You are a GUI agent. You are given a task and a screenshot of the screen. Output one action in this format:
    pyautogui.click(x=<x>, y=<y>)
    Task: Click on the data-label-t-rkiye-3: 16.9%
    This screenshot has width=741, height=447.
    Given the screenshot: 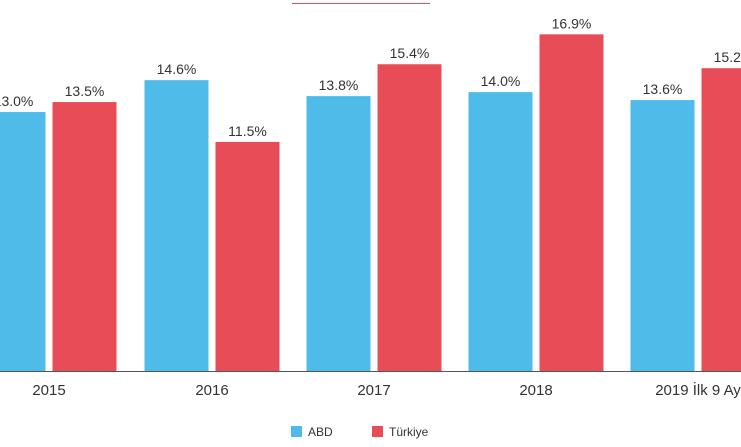 What is the action you would take?
    pyautogui.click(x=572, y=23)
    